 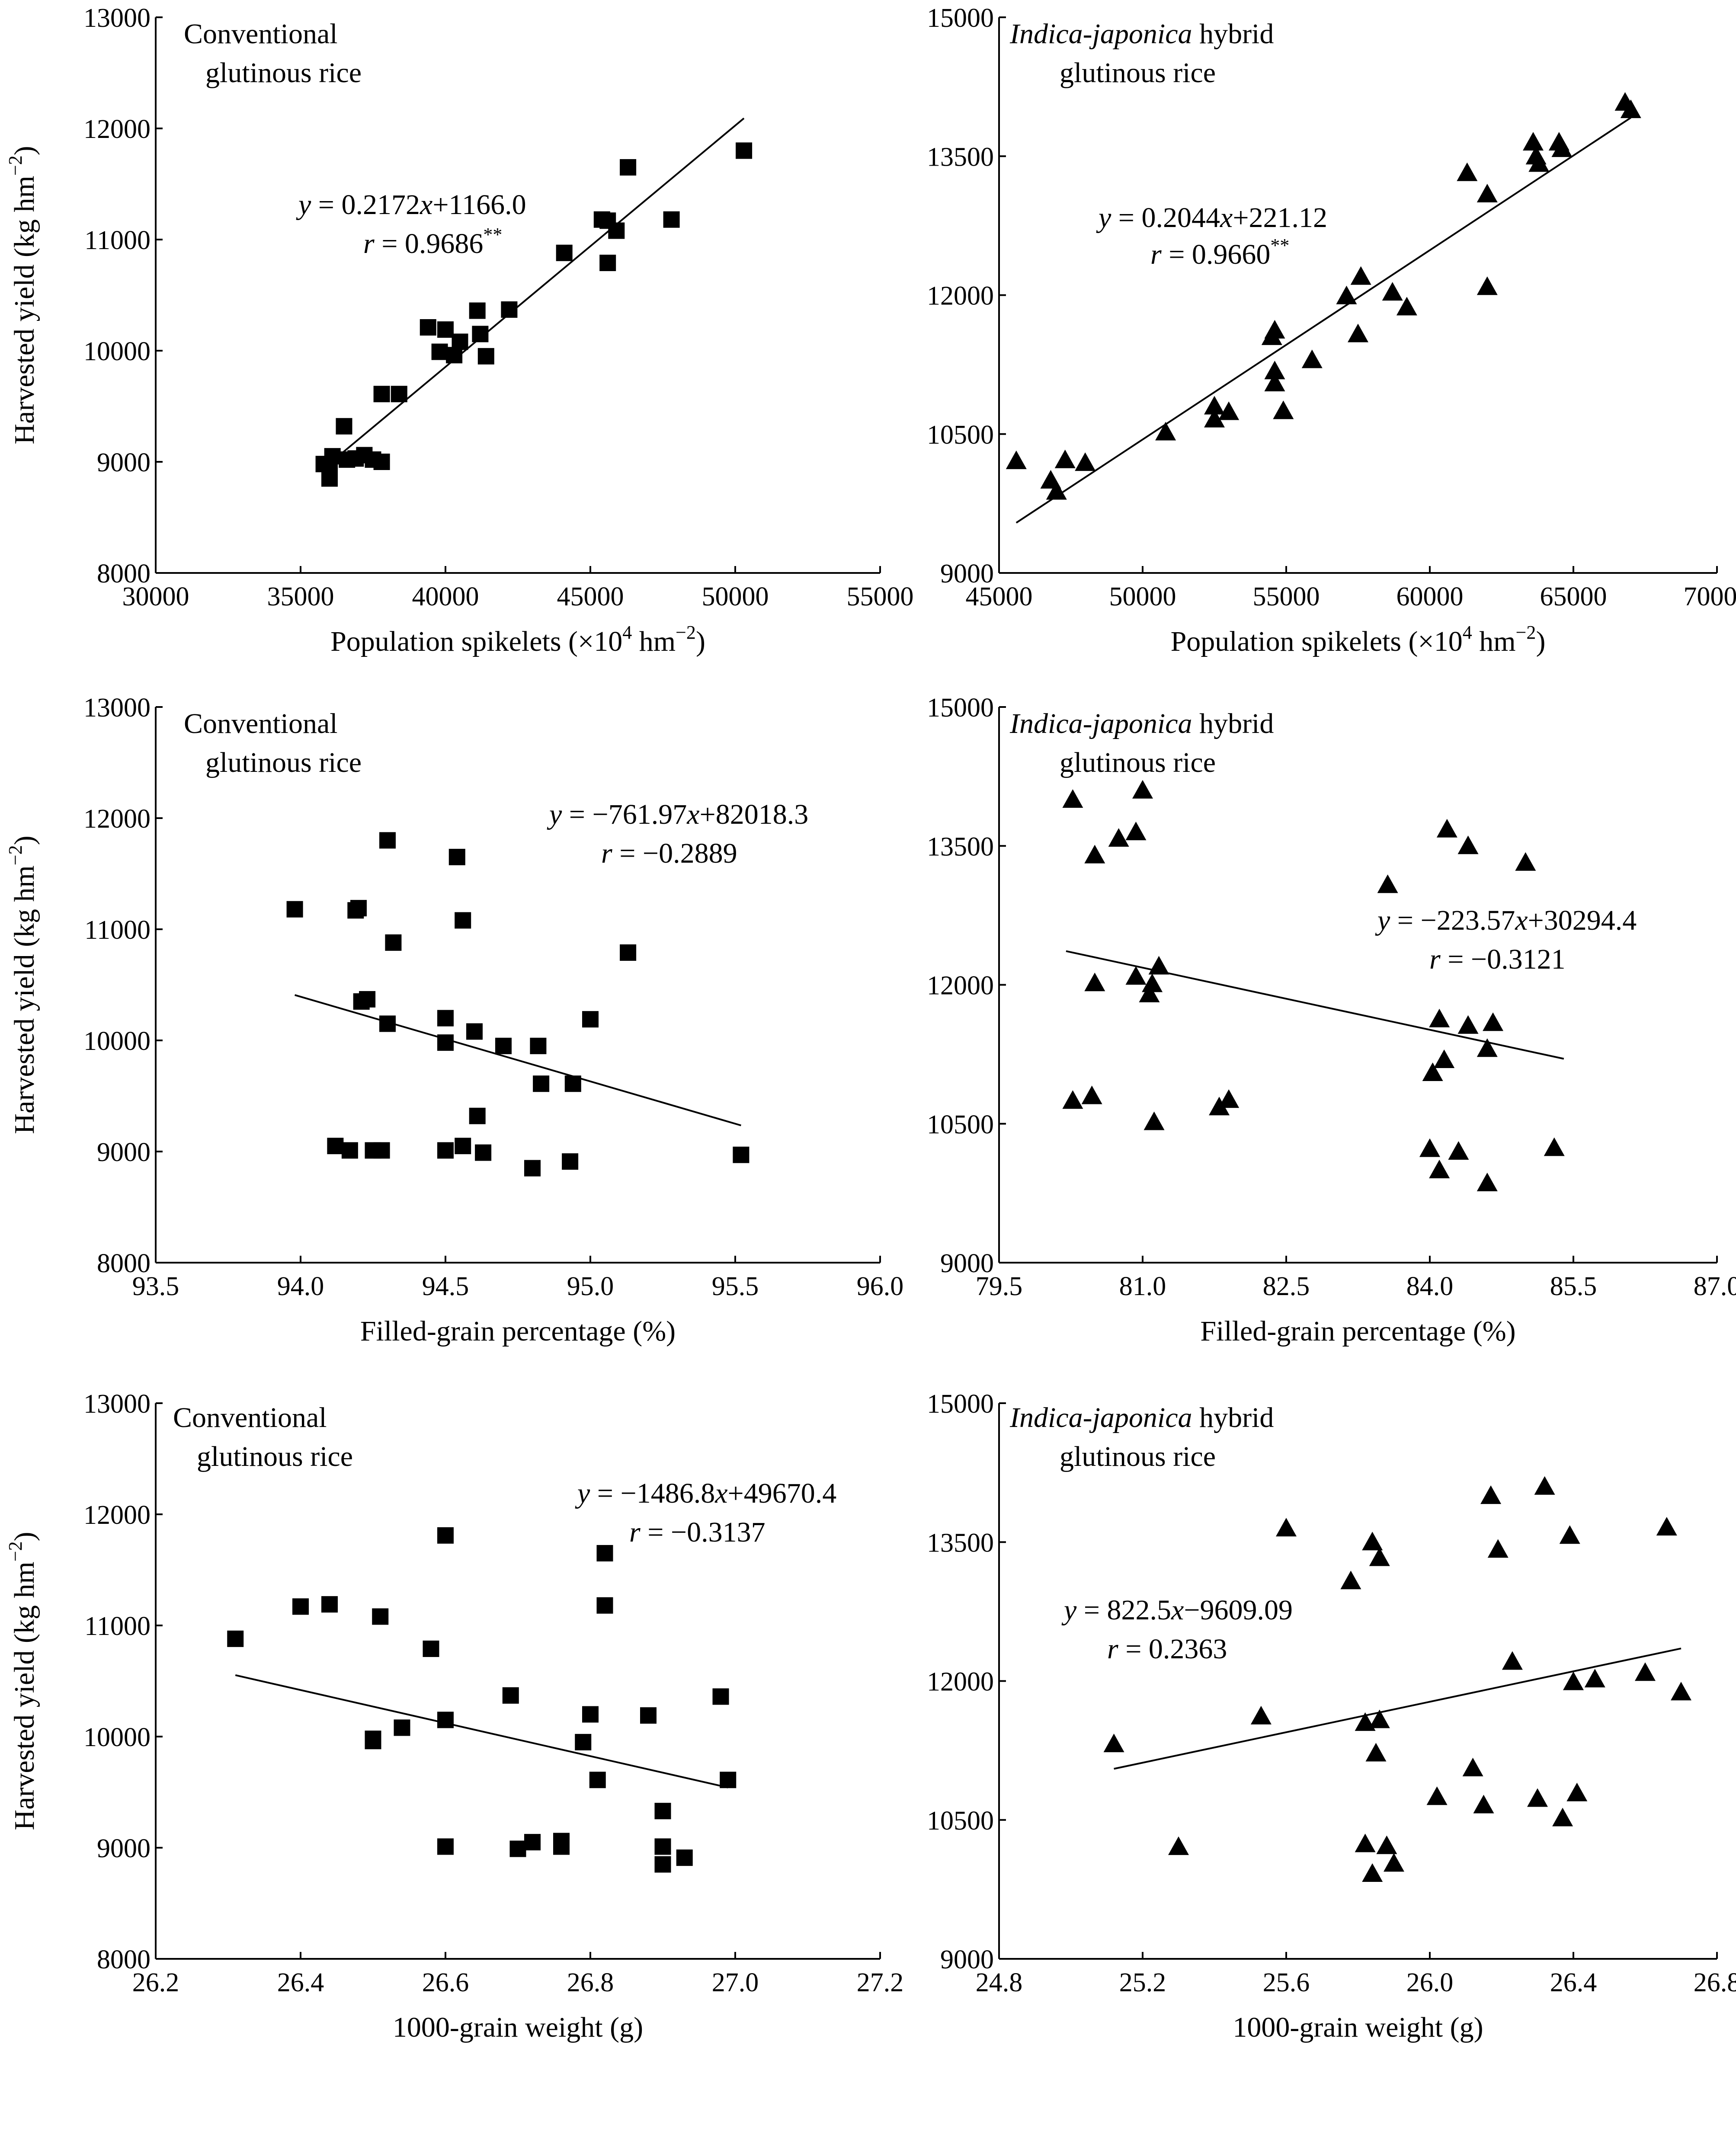 I want to click on x-tick-label: 26.2, so click(x=155, y=1982).